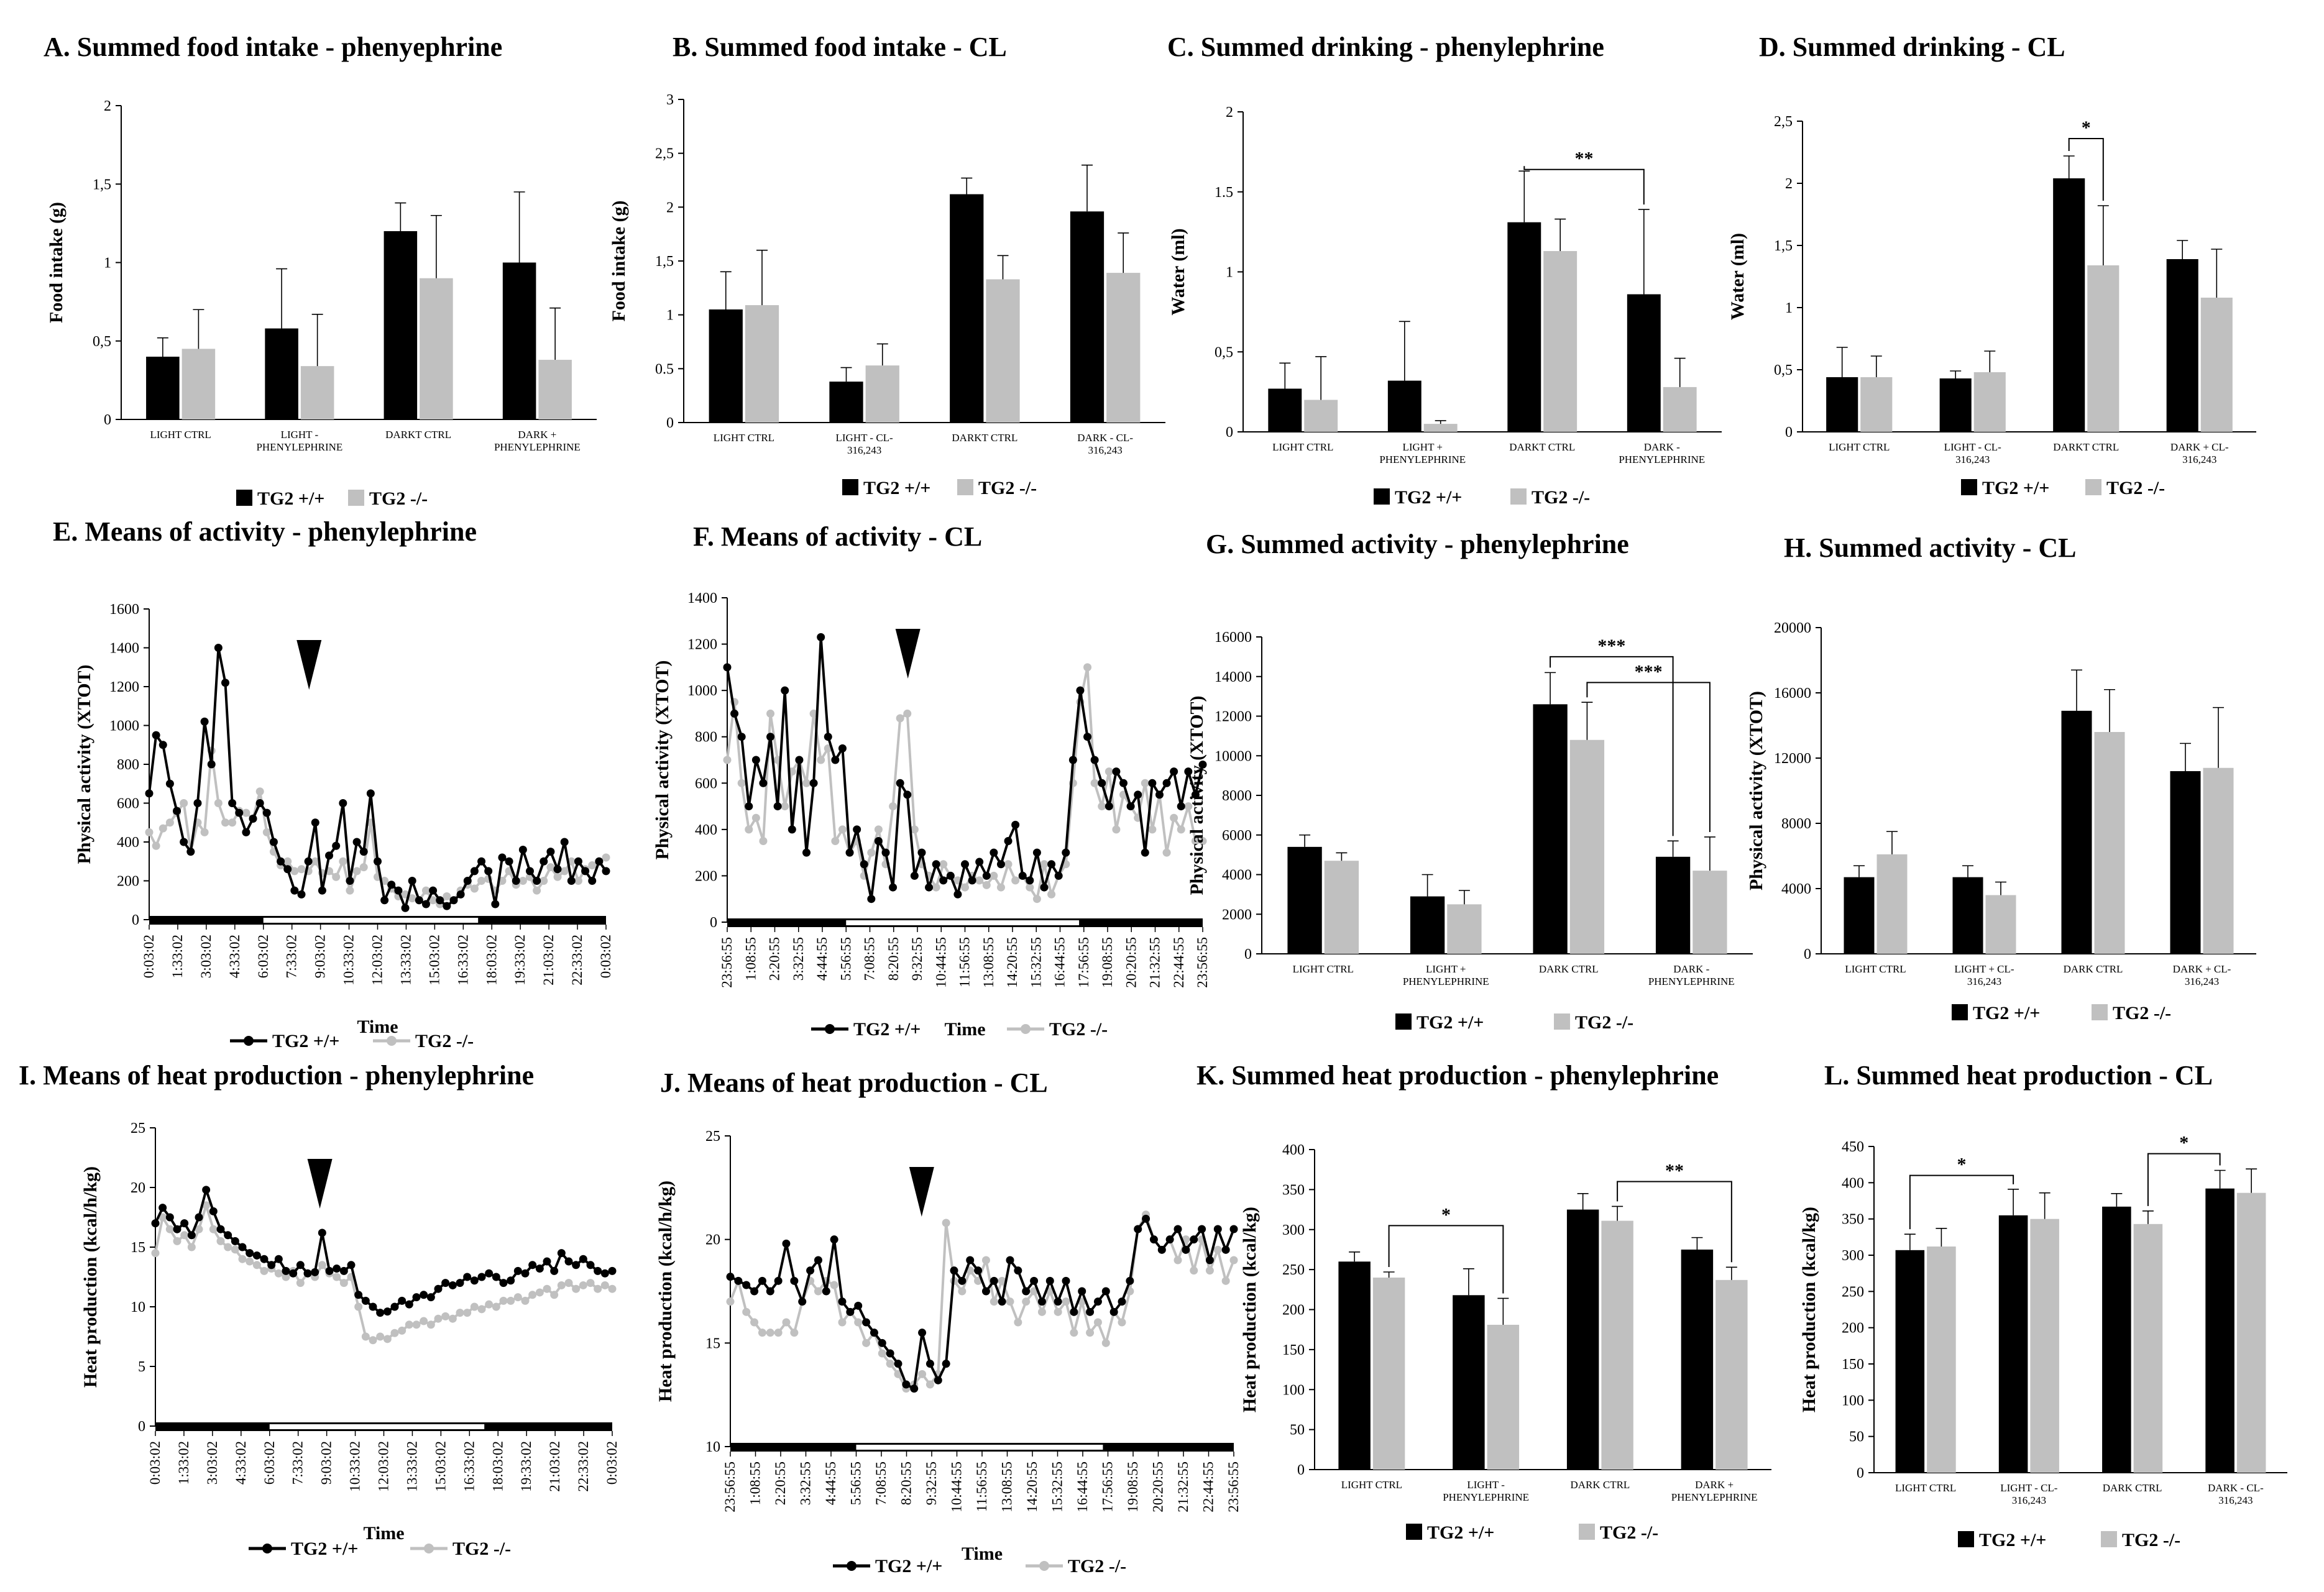 The height and width of the screenshot is (1592, 2324). Describe the element at coordinates (755, 1484) in the screenshot. I see `x-tick-label-J: 1:08:55` at that location.